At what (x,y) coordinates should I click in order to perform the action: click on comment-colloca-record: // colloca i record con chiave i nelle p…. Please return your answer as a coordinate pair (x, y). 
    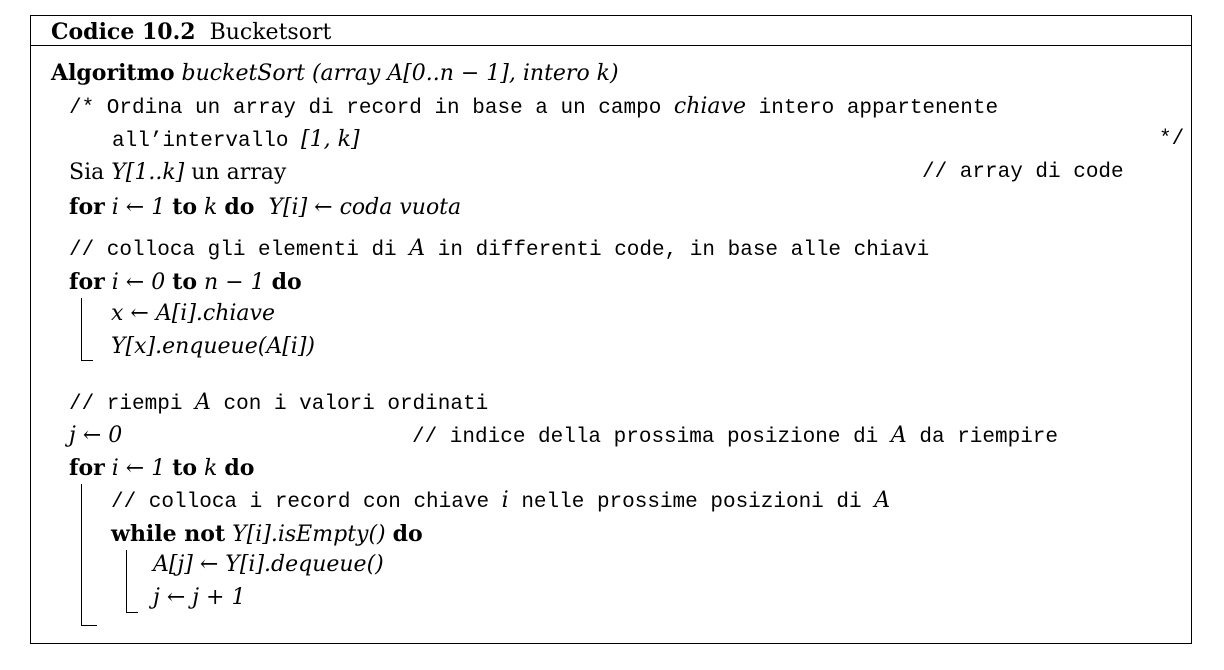
    Looking at the image, I should click on (501, 501).